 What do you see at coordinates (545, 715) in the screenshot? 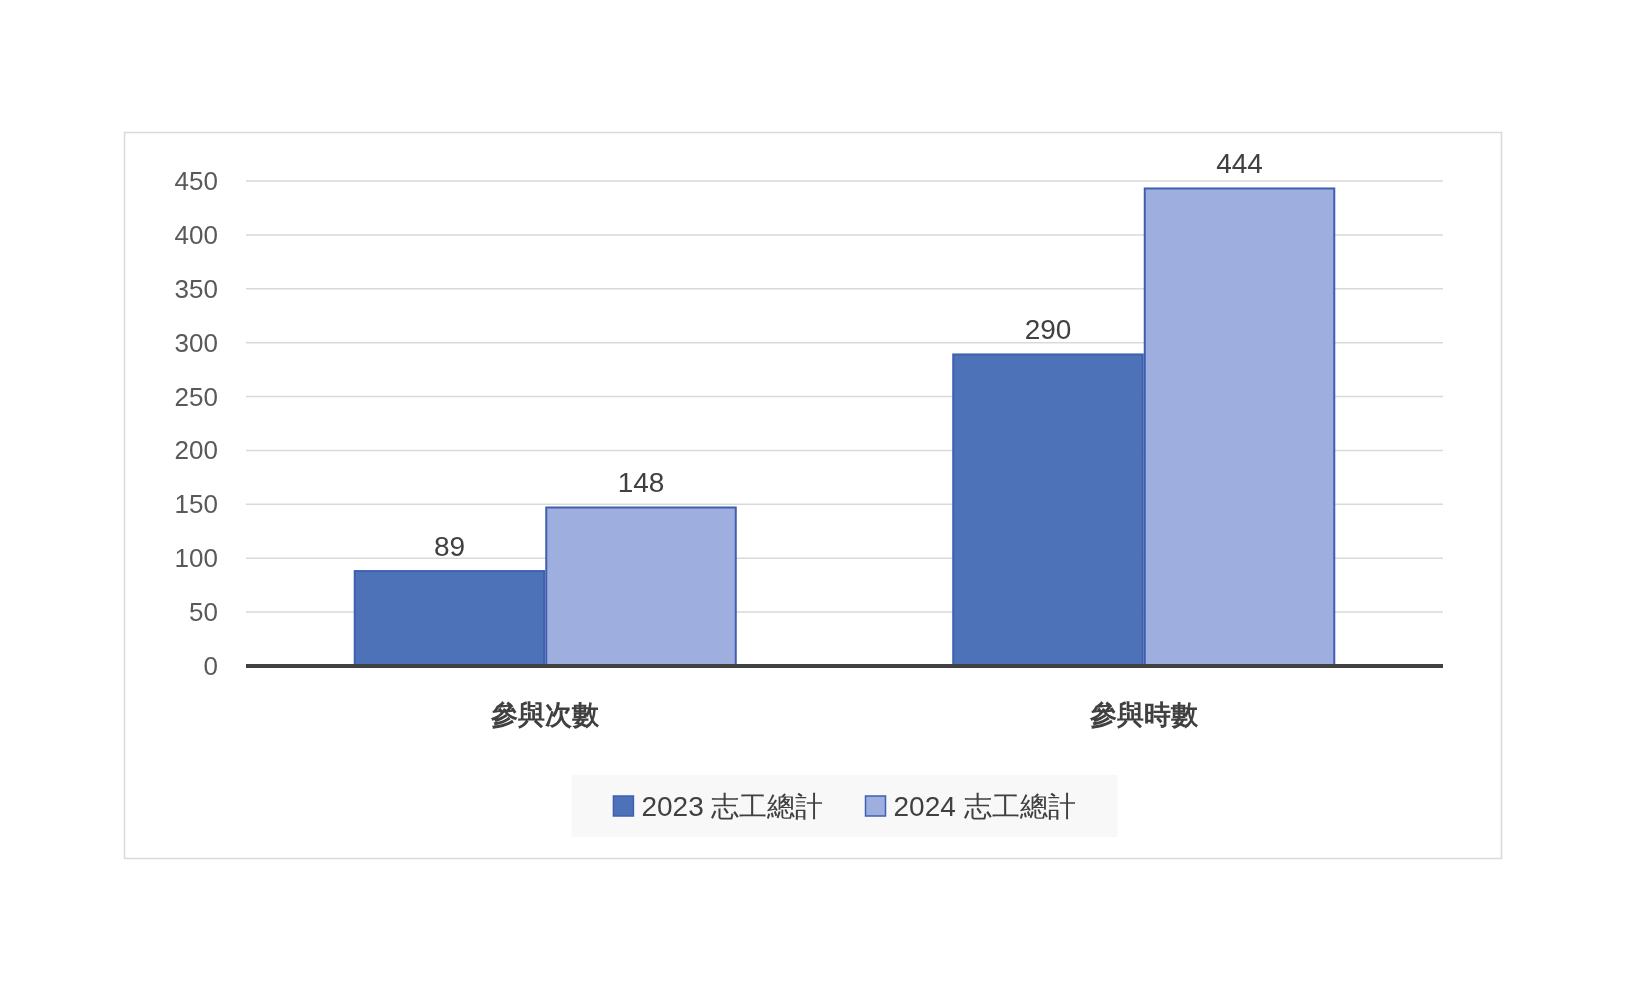
I see `x-tick: 參與次數` at bounding box center [545, 715].